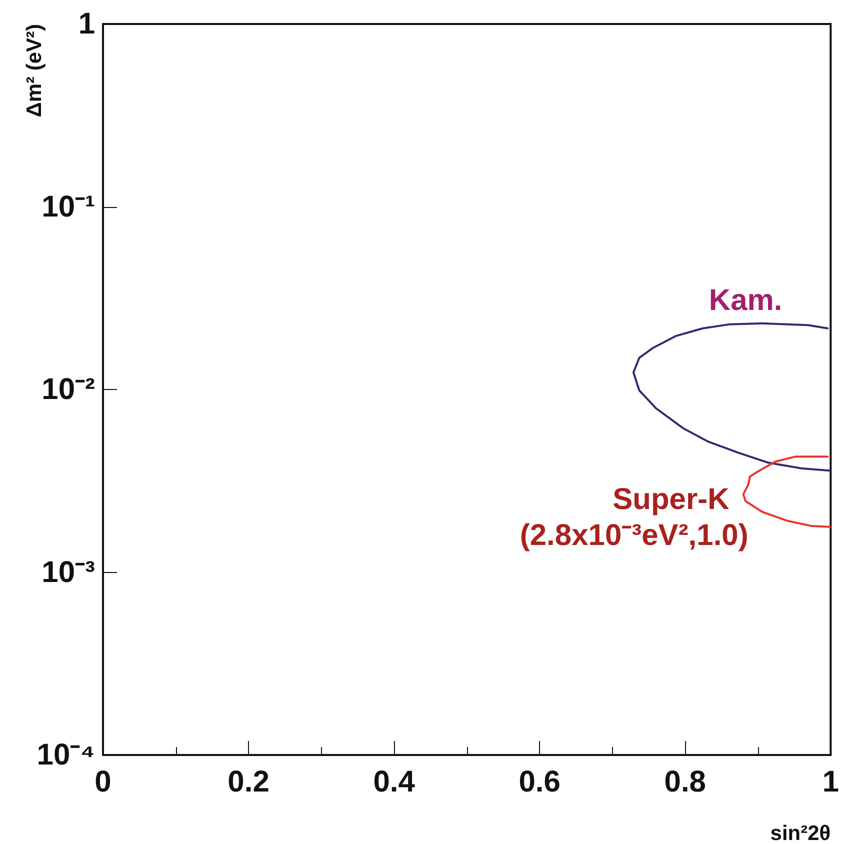 Image resolution: width=842 pixels, height=844 pixels. What do you see at coordinates (731, 397) in the screenshot?
I see `line-series` at bounding box center [731, 397].